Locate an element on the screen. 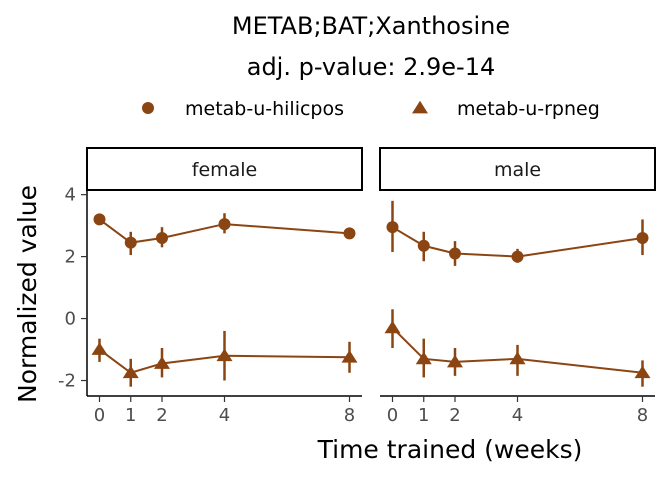 This screenshot has width=672, height=480. y-tick-label: 0 is located at coordinates (70, 319).